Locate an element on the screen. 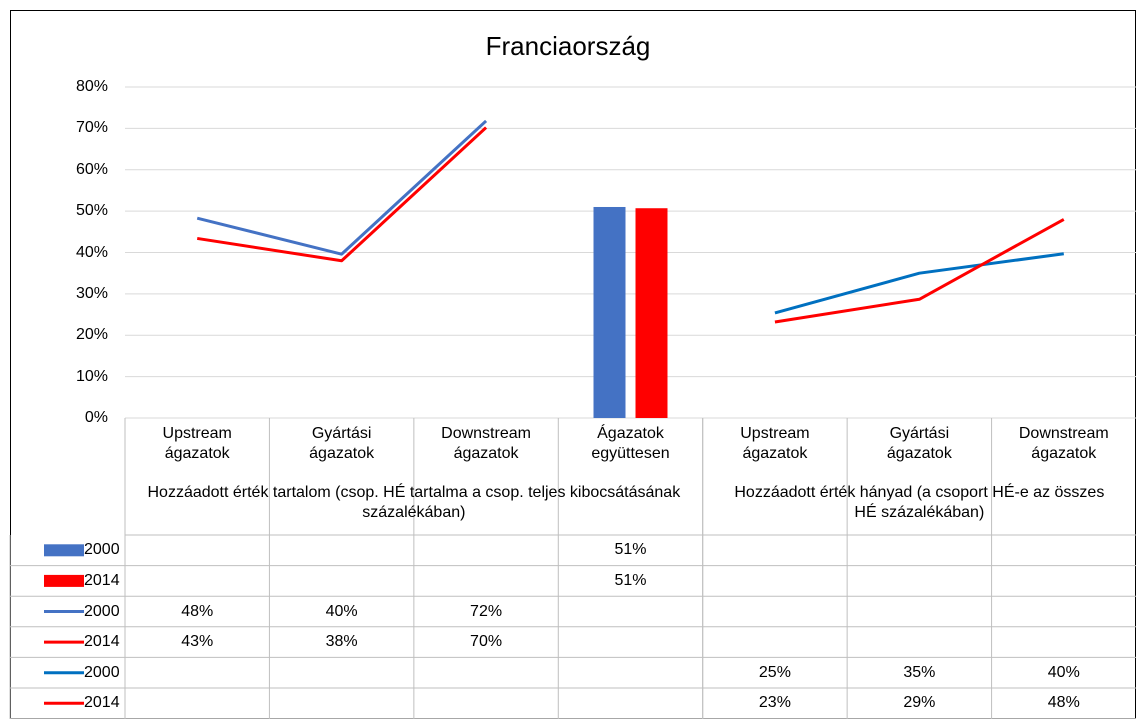  data-label: 70% is located at coordinates (486, 642).